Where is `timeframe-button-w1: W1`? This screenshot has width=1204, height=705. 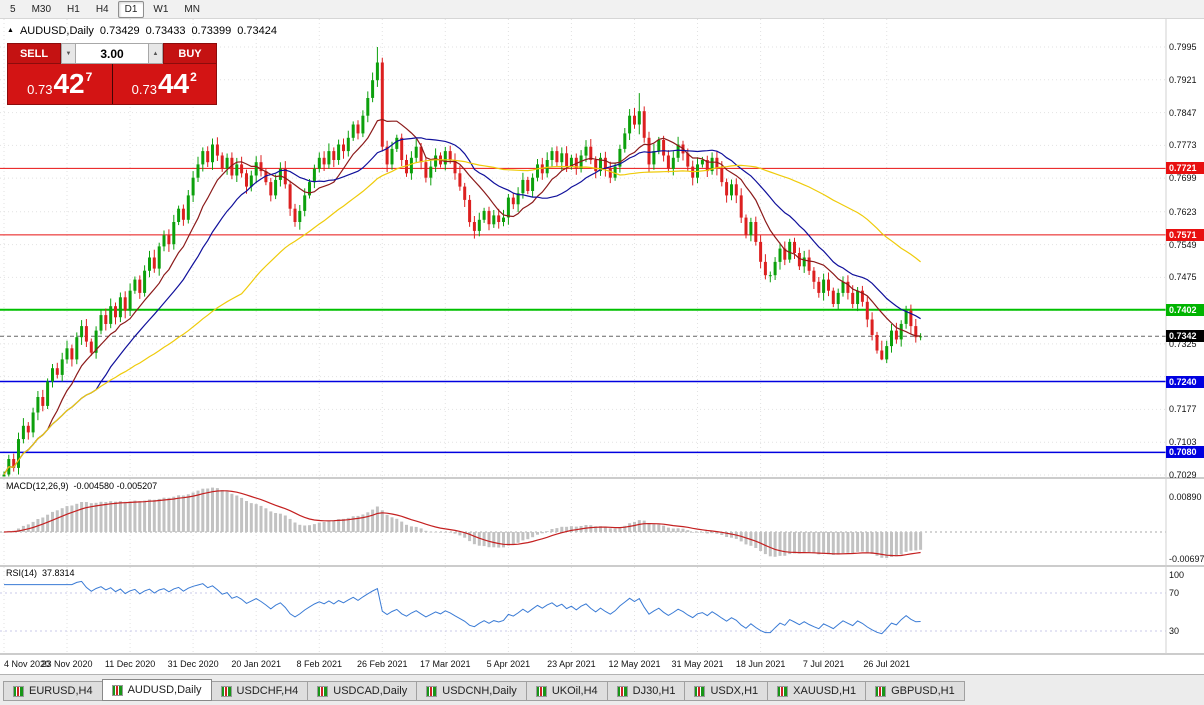
timeframe-button-w1: W1 is located at coordinates (161, 9).